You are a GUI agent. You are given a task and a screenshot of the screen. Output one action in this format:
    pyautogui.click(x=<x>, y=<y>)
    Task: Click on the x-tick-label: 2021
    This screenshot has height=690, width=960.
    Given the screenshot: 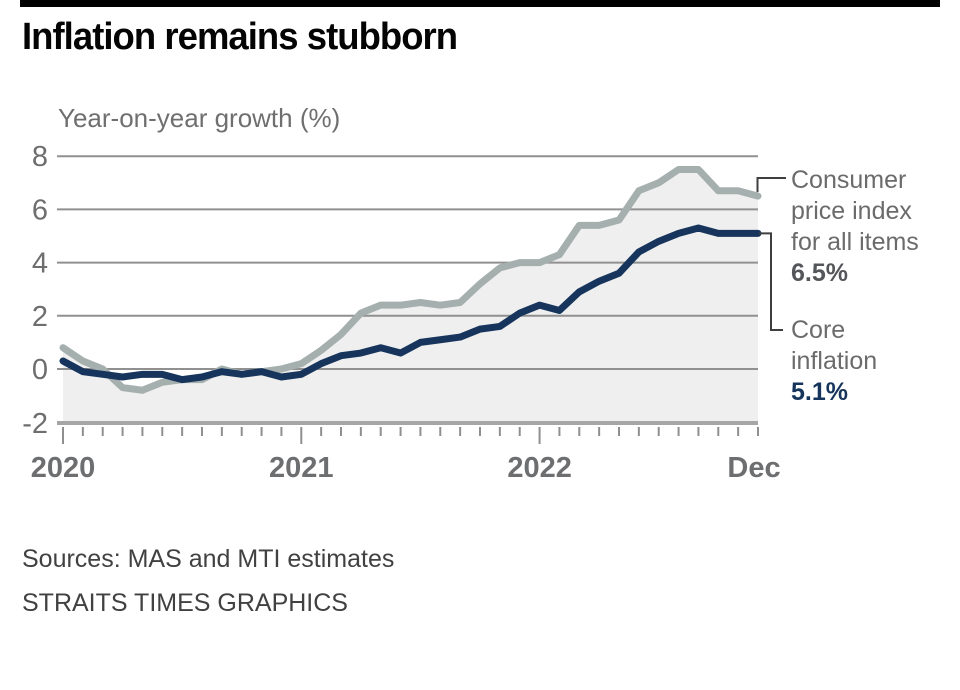 What is the action you would take?
    pyautogui.click(x=301, y=468)
    